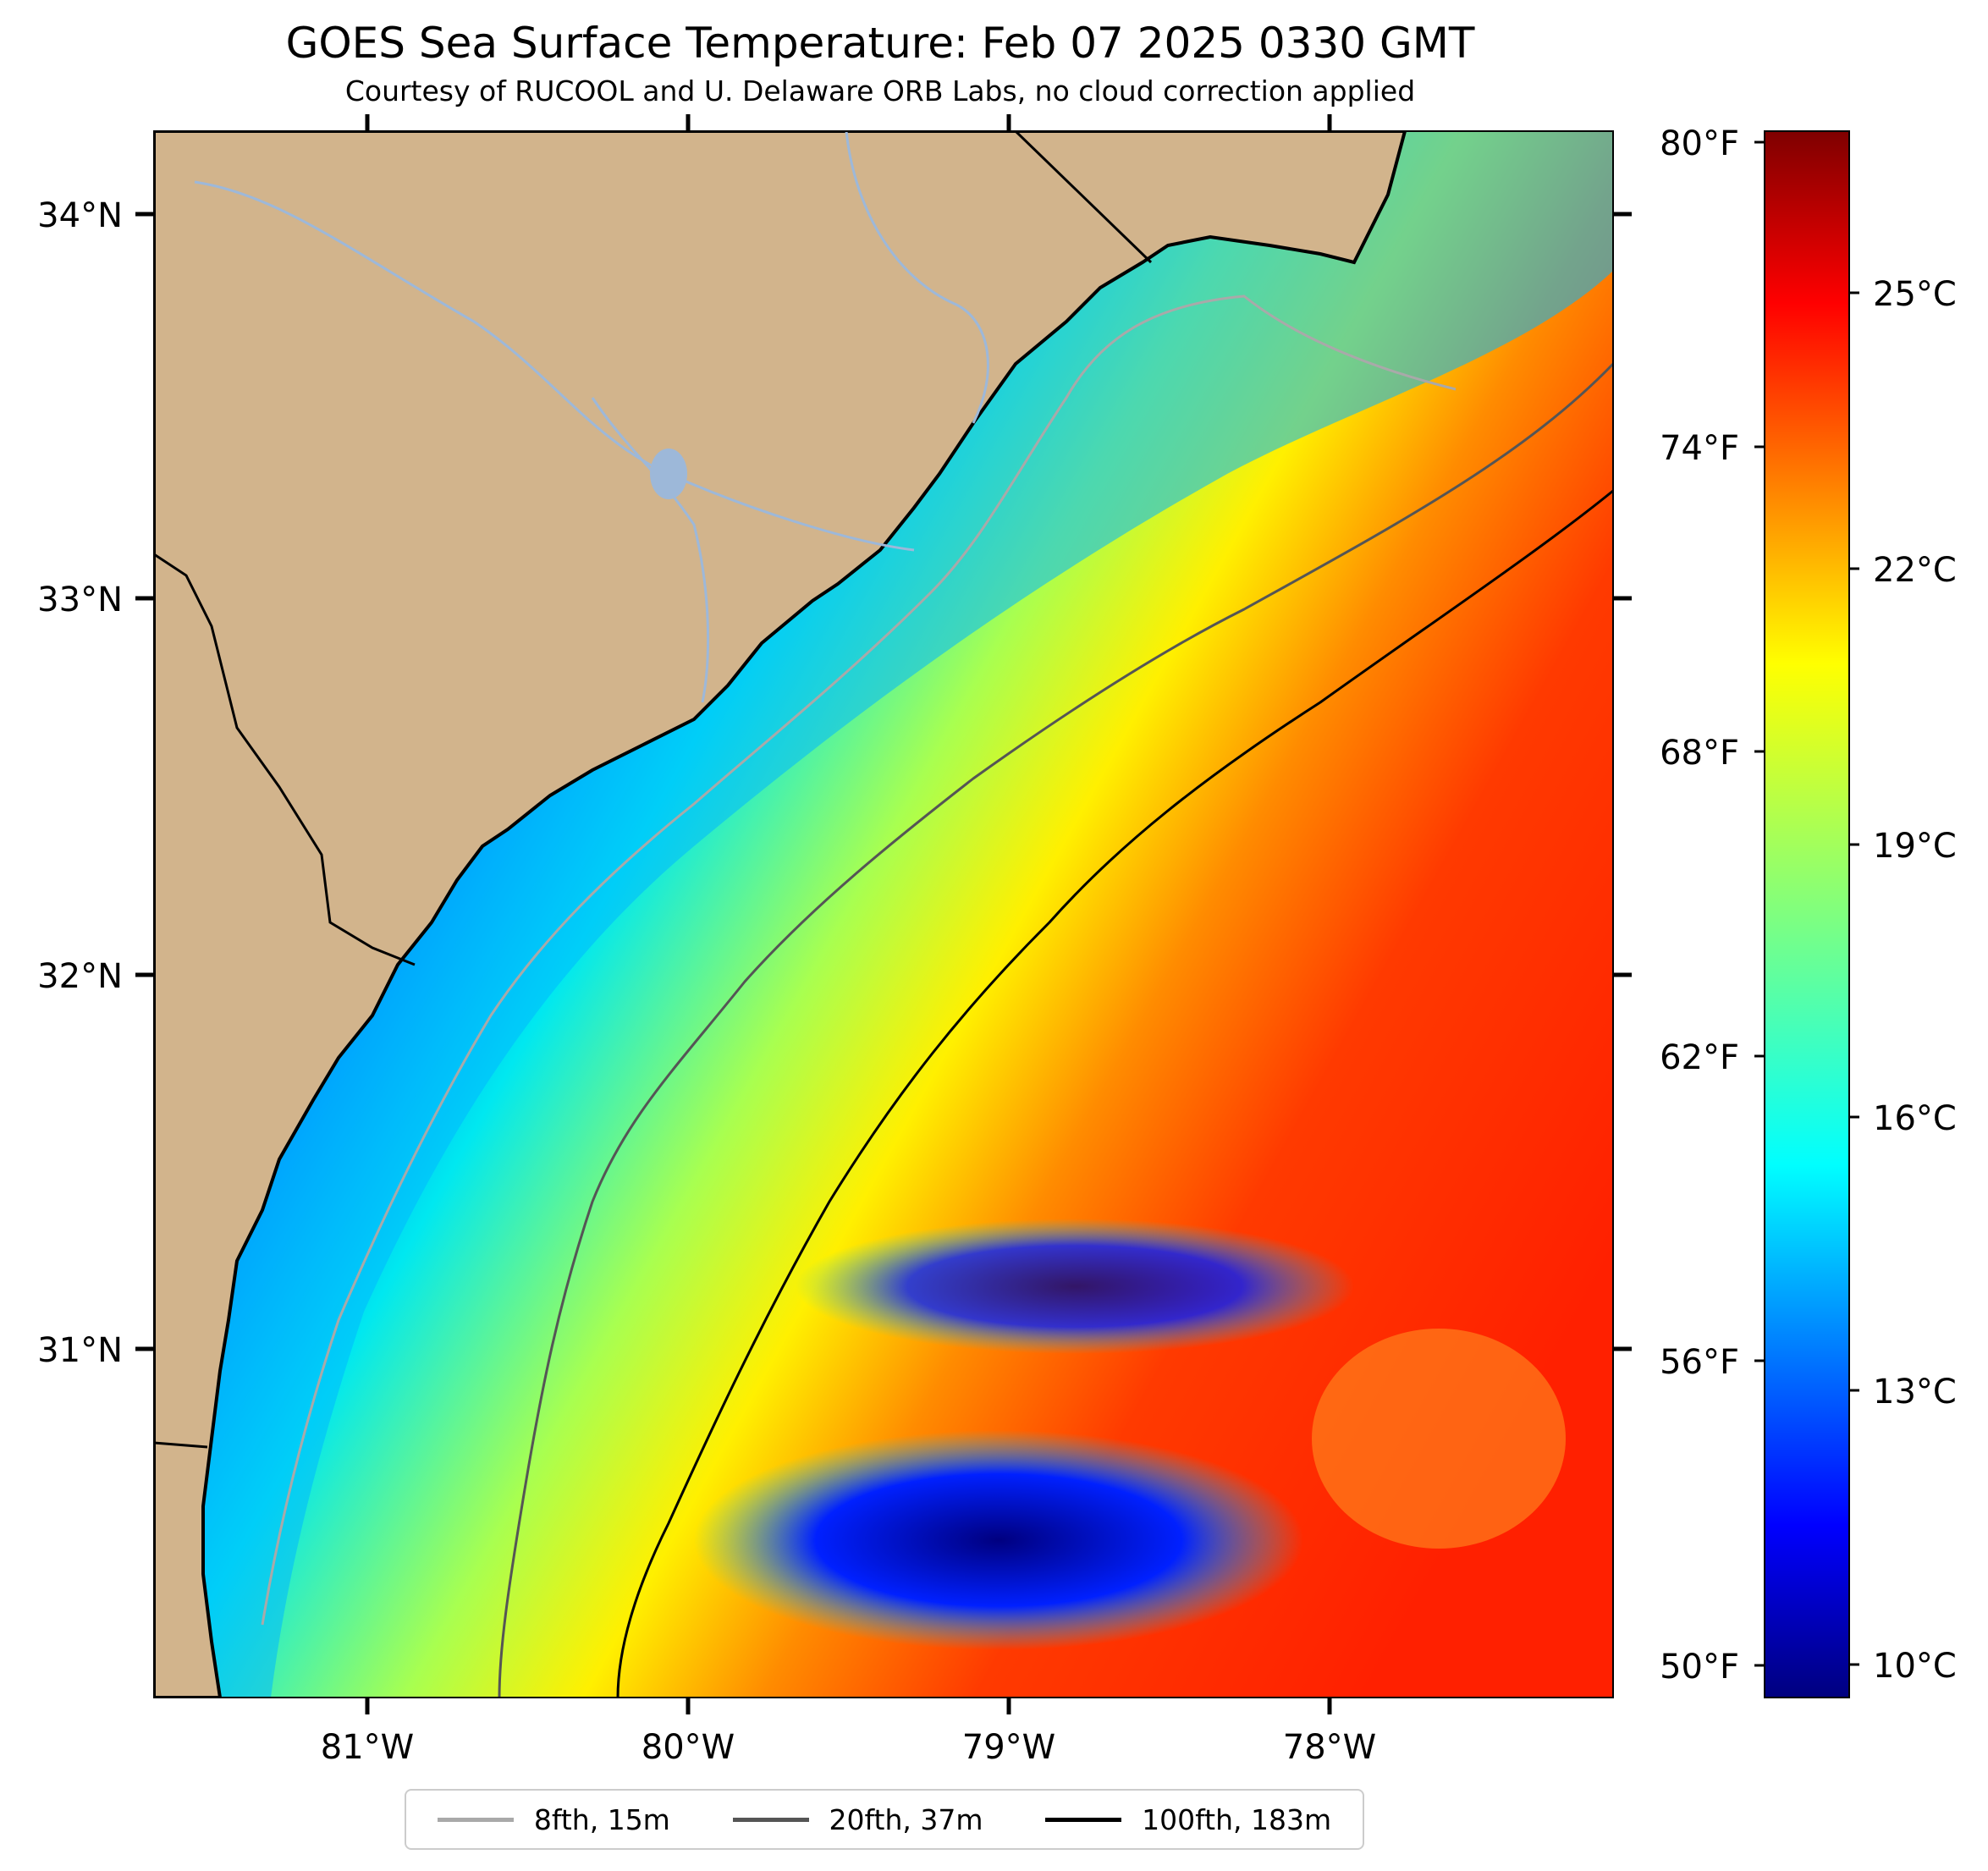 The image size is (1988, 1871). I want to click on celsius-label-19: 19°C, so click(1915, 846).